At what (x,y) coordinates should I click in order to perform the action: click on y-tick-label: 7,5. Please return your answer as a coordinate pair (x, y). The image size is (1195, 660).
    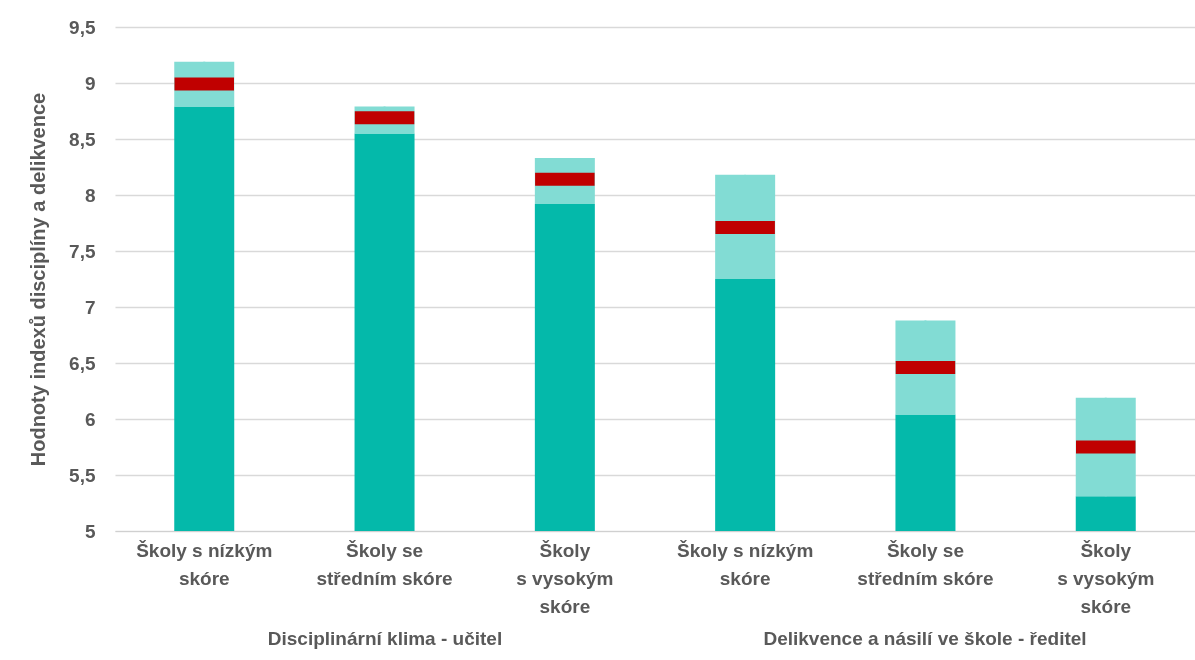
    Looking at the image, I should click on (82, 251).